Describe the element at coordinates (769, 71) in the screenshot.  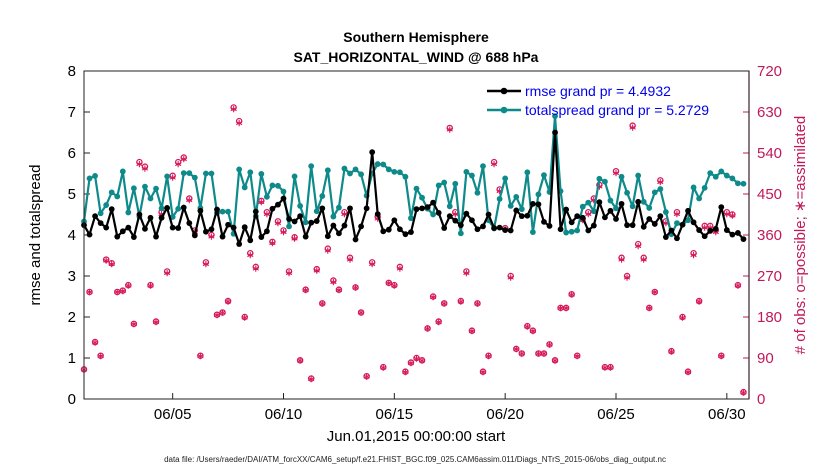
I see `y-right-tick-label: 720` at that location.